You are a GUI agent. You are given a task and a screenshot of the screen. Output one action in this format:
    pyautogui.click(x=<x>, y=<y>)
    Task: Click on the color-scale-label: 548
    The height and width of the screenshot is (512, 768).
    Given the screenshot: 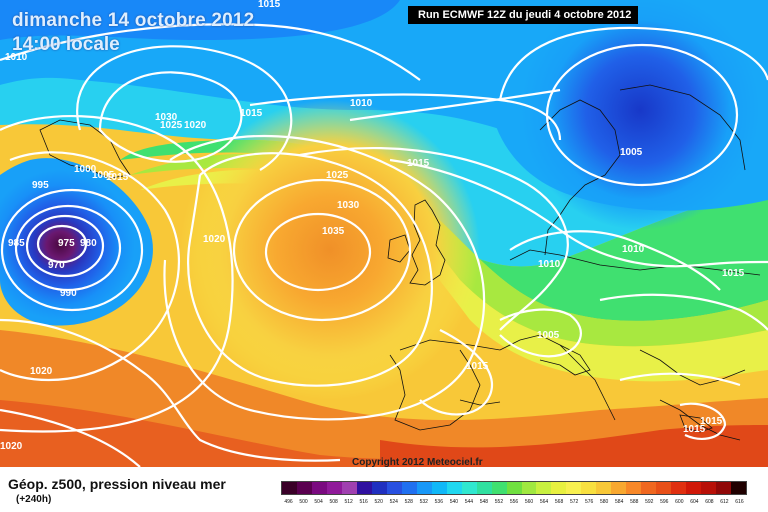 What is the action you would take?
    pyautogui.click(x=484, y=502)
    